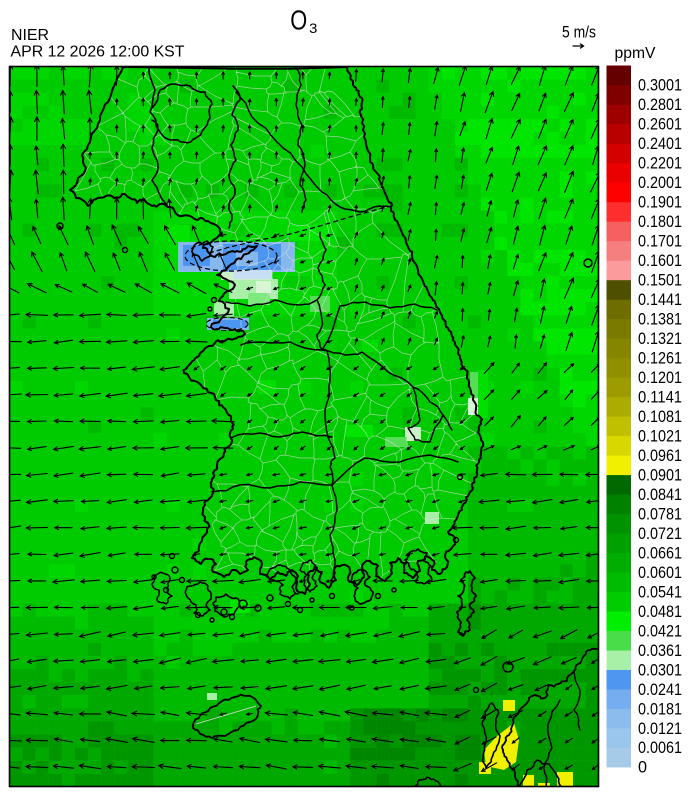  What do you see at coordinates (660, 612) in the screenshot?
I see `svg-text: 0.0481` at bounding box center [660, 612].